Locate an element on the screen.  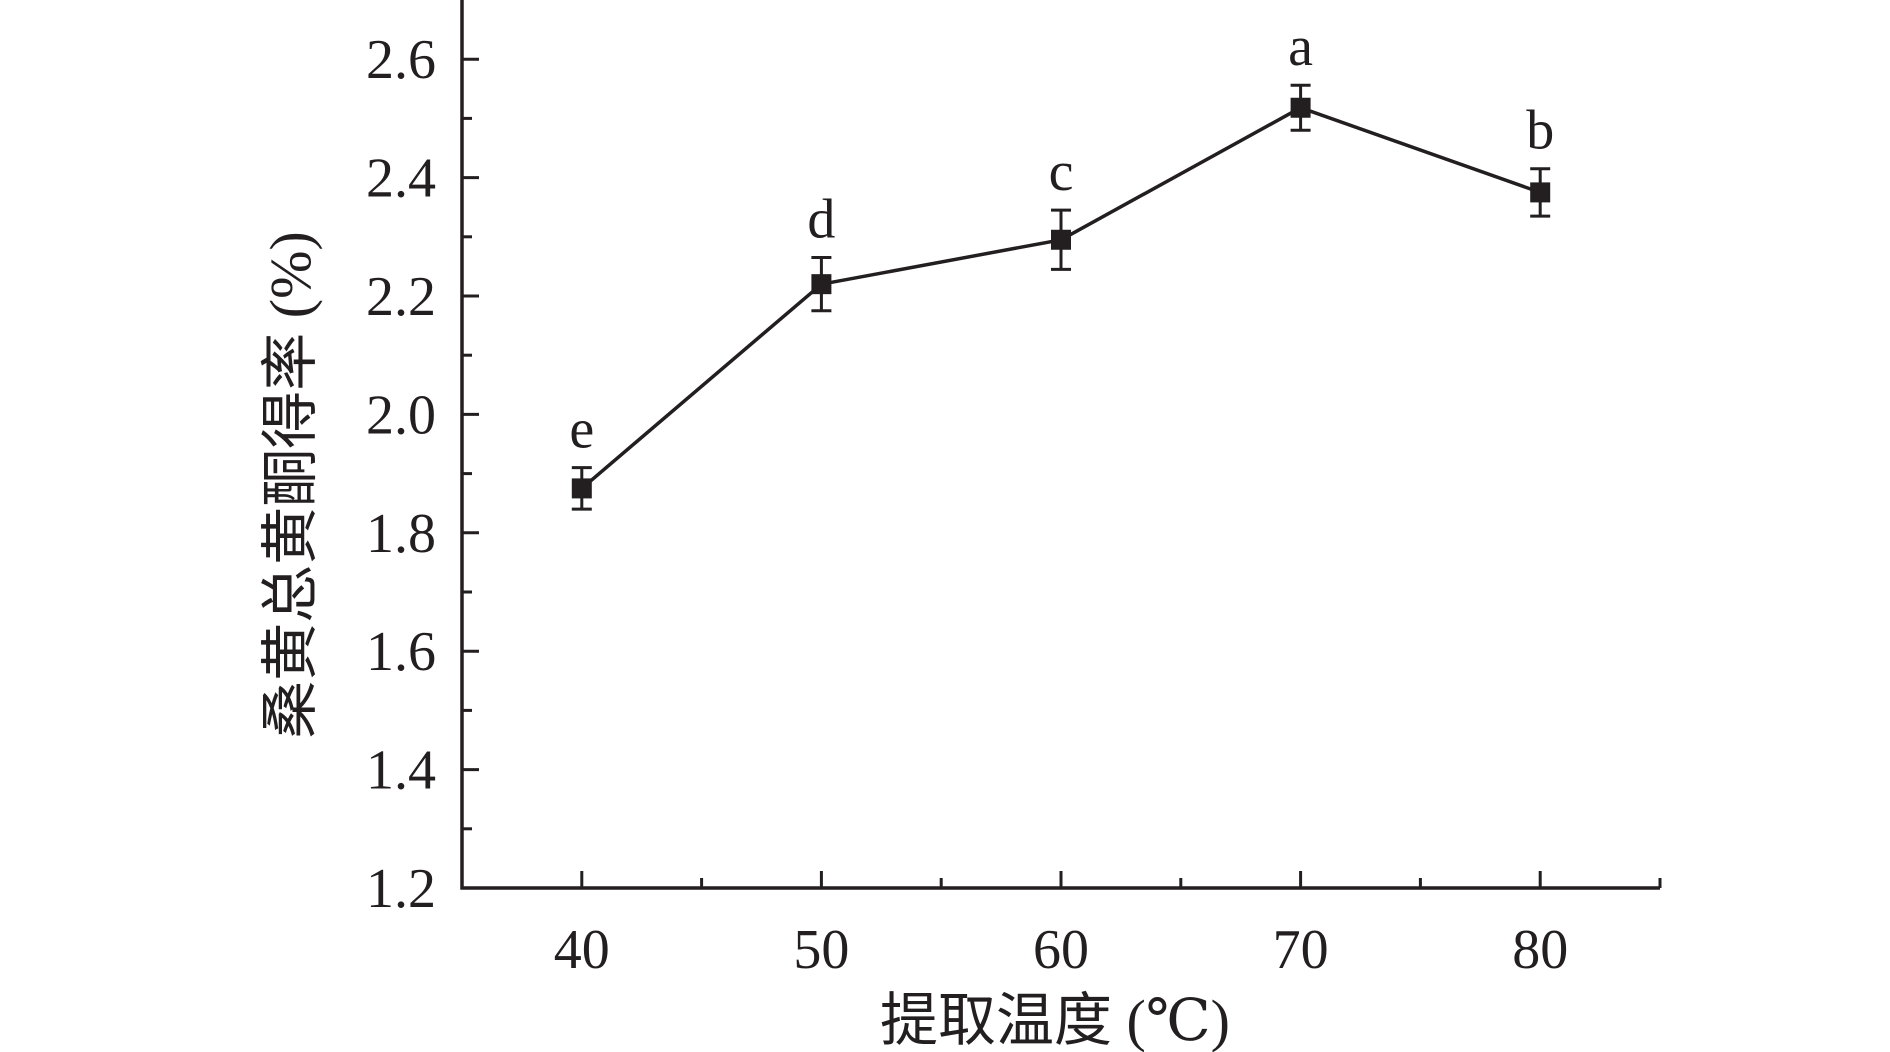
y-tick-label: 2.4 is located at coordinates (401, 179).